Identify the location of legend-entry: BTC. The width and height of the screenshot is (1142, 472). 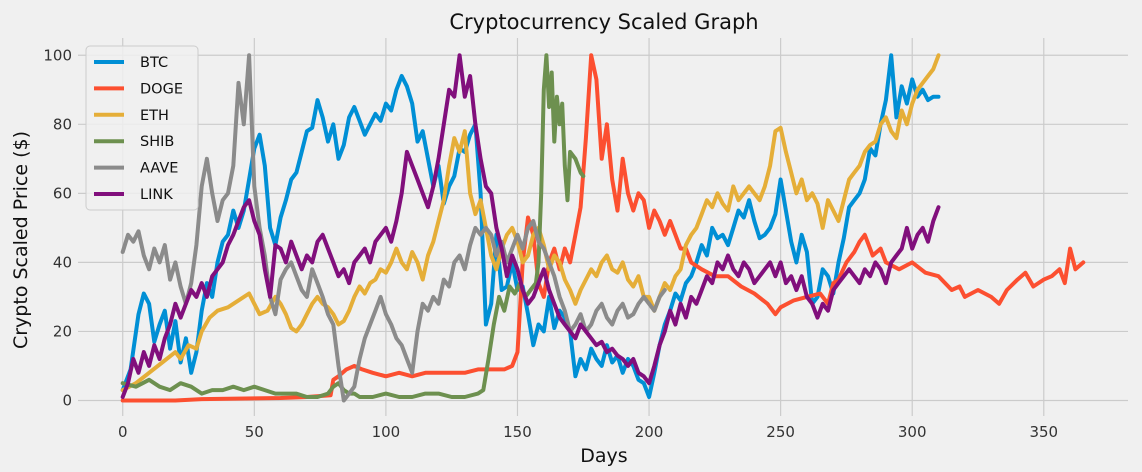
(154, 63).